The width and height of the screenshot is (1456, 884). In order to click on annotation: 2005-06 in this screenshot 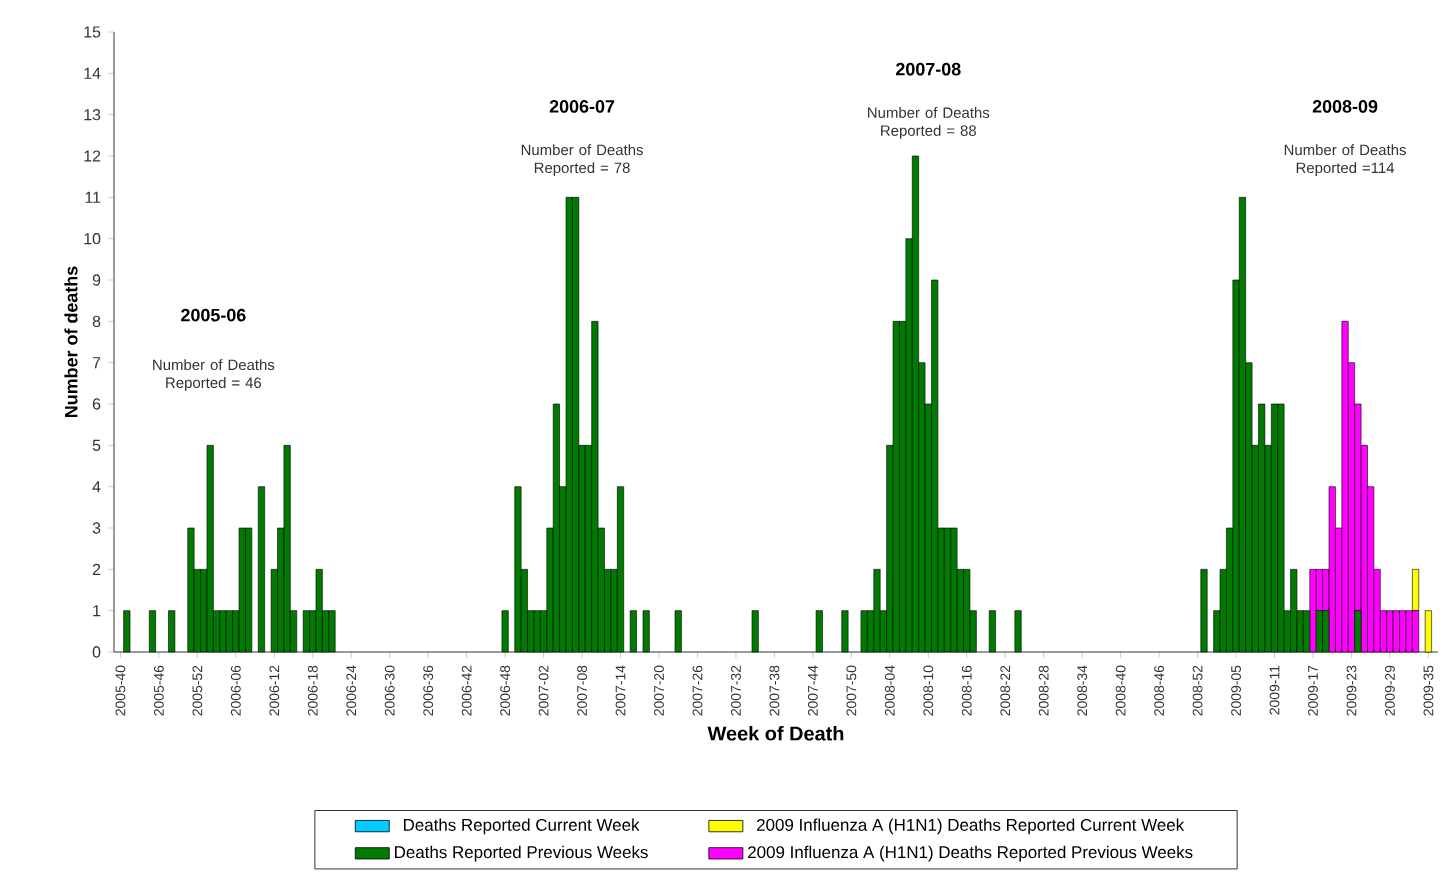, I will do `click(213, 315)`.